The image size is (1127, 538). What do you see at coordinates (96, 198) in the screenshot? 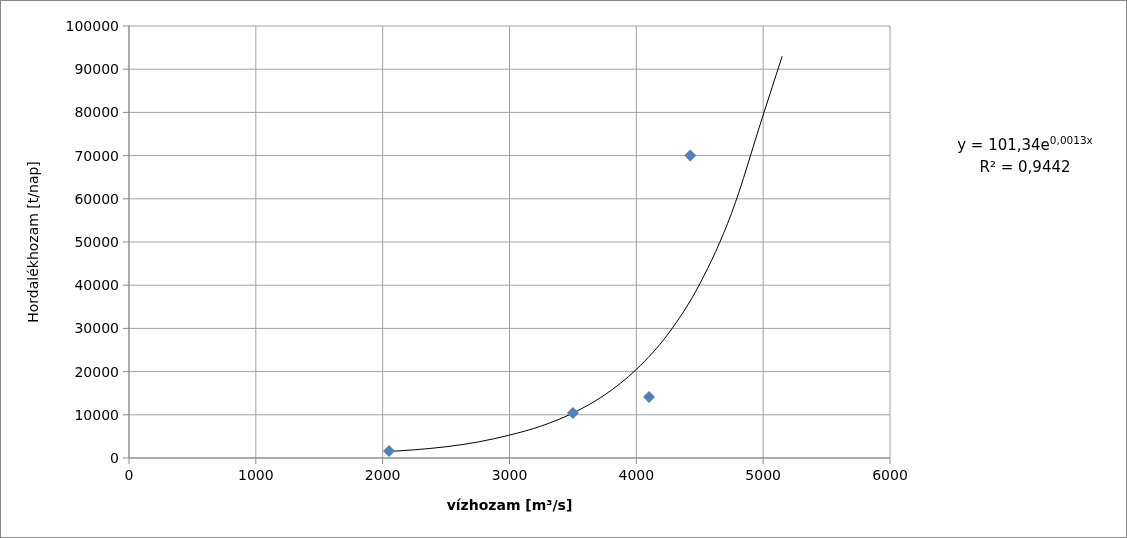
I see `y-tick-label: 60000` at bounding box center [96, 198].